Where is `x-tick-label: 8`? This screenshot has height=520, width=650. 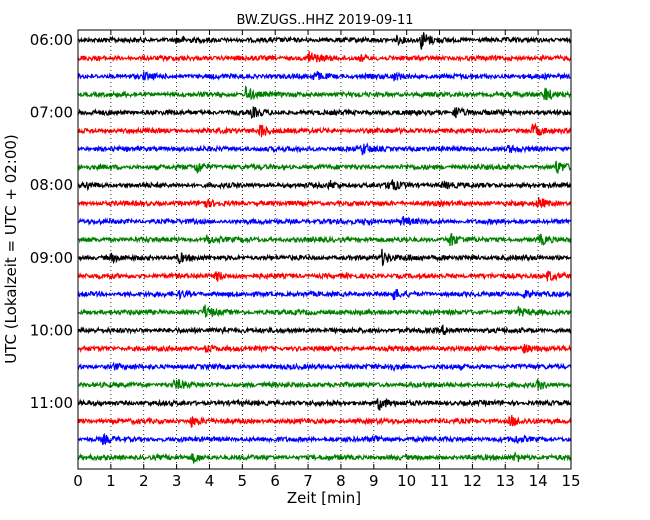
x-tick-label: 8 is located at coordinates (341, 481).